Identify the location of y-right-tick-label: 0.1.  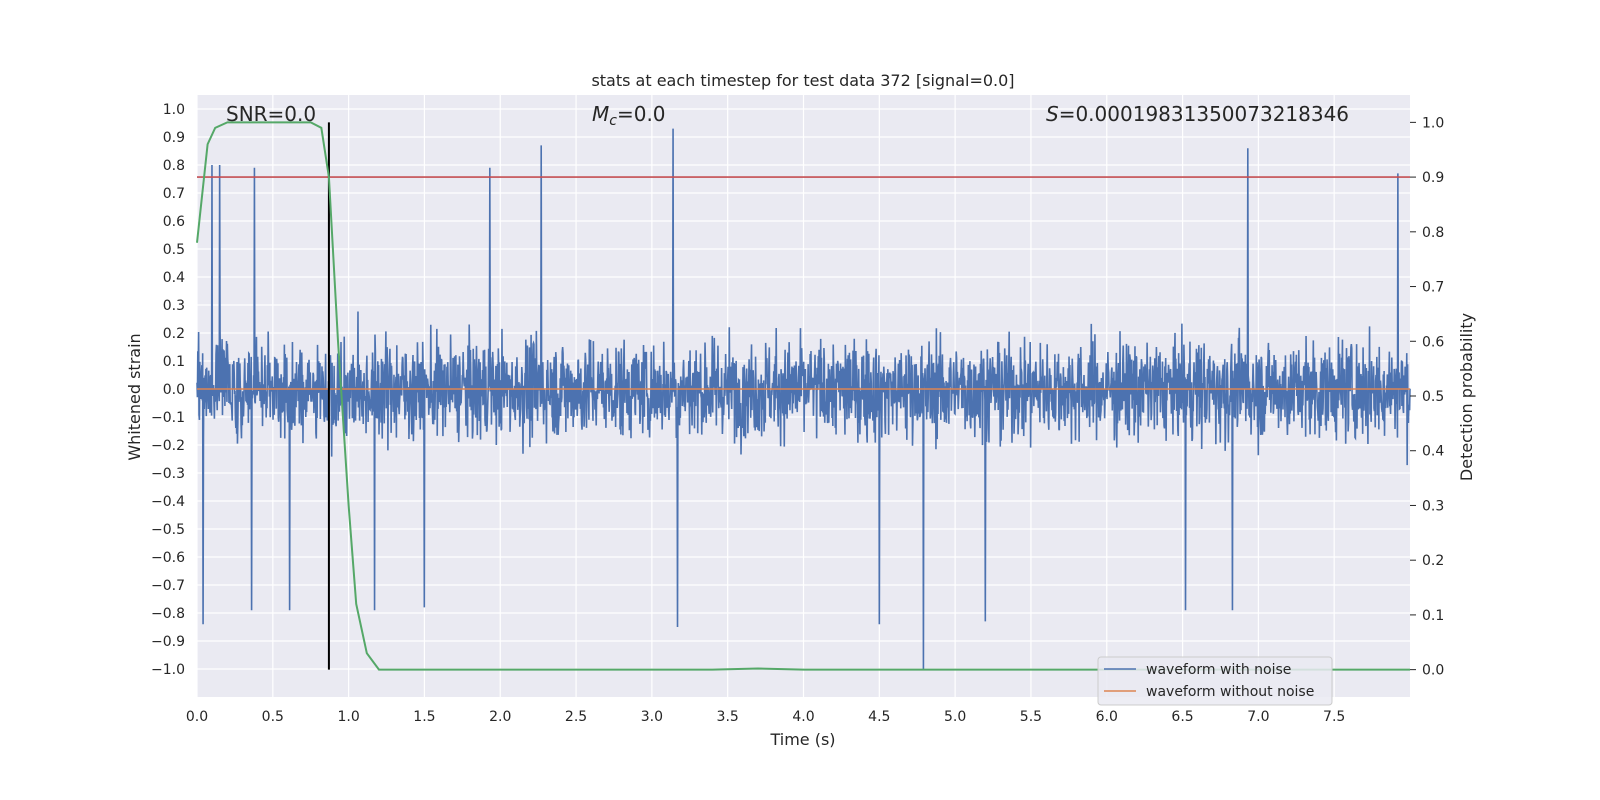
(1433, 616).